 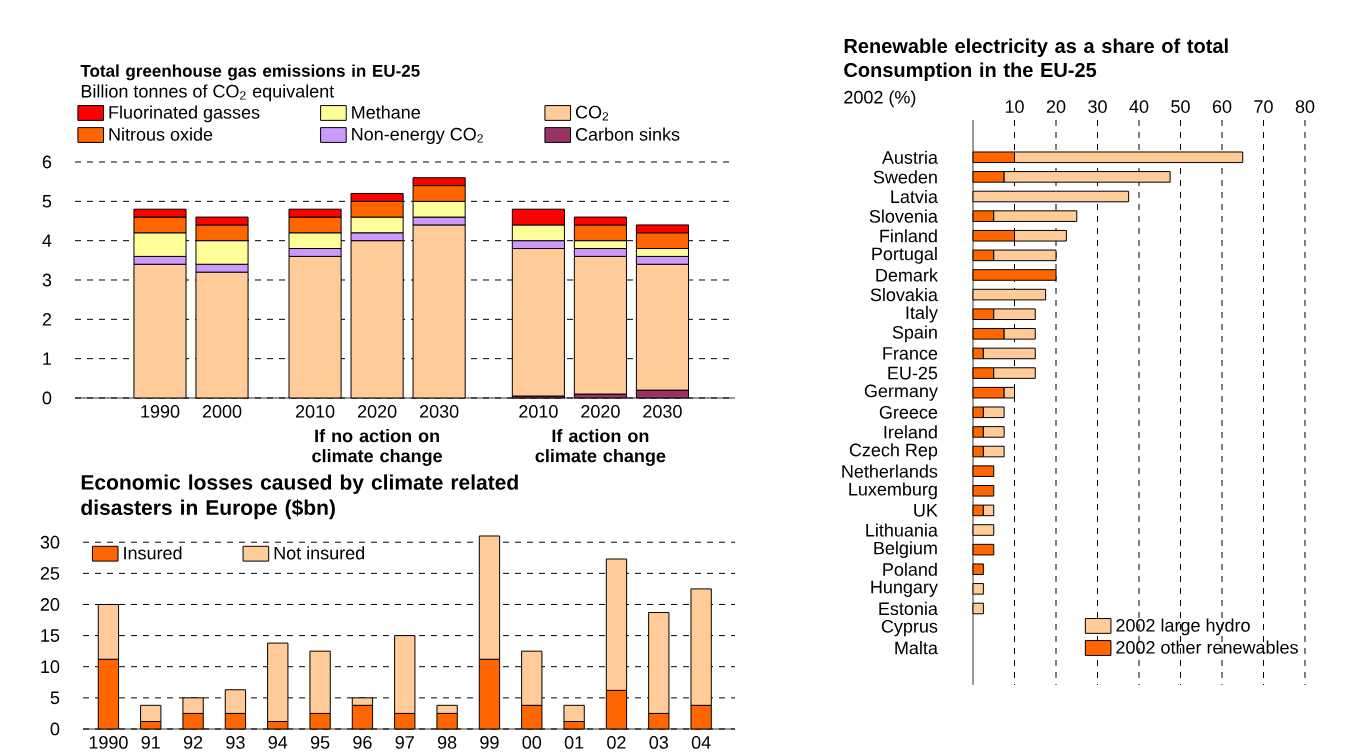 What do you see at coordinates (914, 196) in the screenshot?
I see `y-tick-label: Latvia` at bounding box center [914, 196].